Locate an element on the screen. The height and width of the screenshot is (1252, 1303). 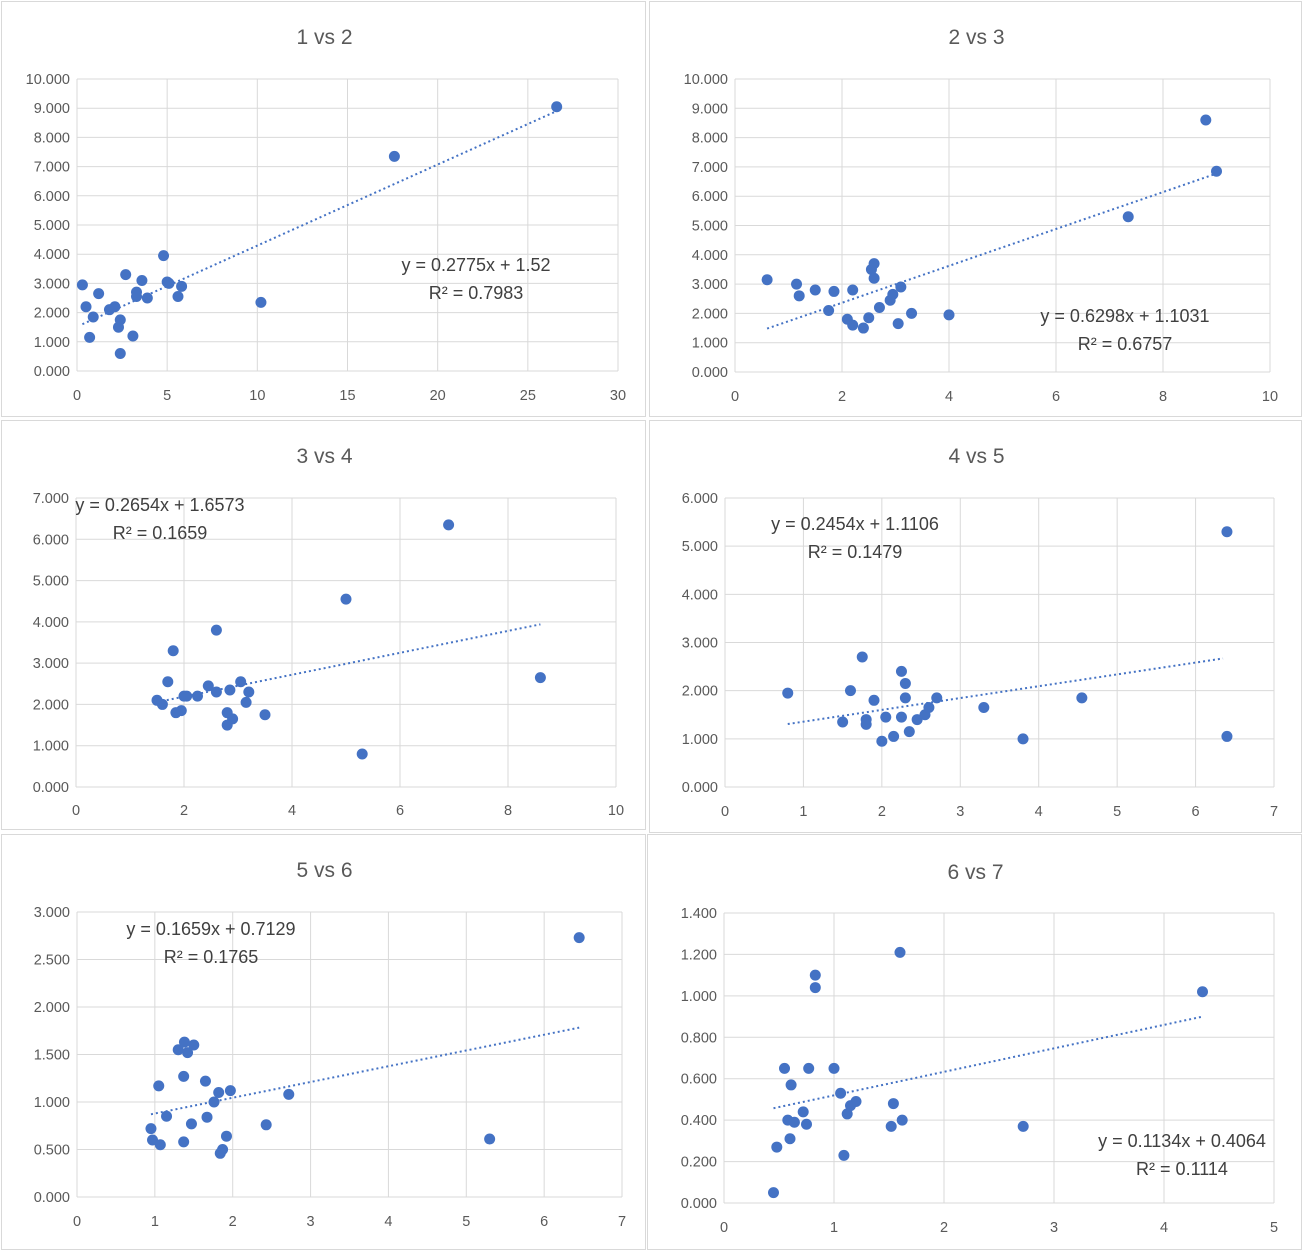
x-tick-label: 8 is located at coordinates (1163, 397).